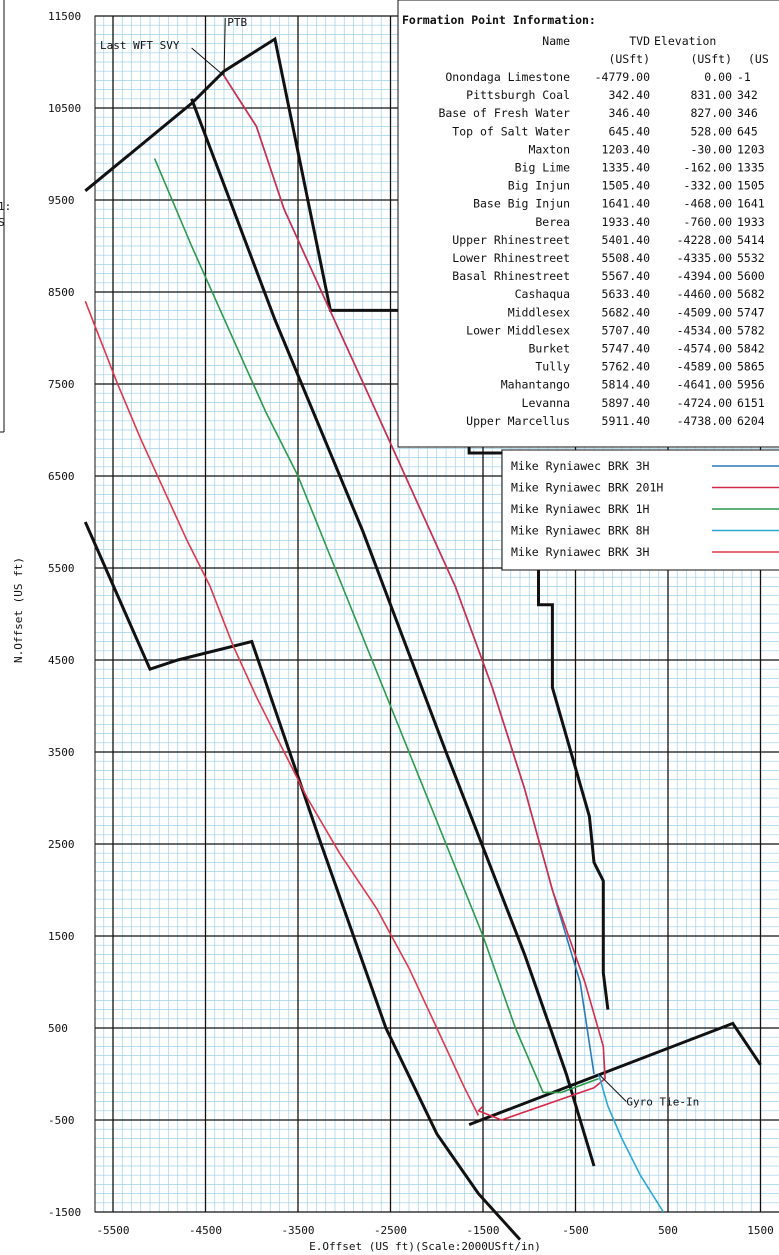 This screenshot has height=1255, width=779. I want to click on y-tick-label: 5500, so click(61, 568).